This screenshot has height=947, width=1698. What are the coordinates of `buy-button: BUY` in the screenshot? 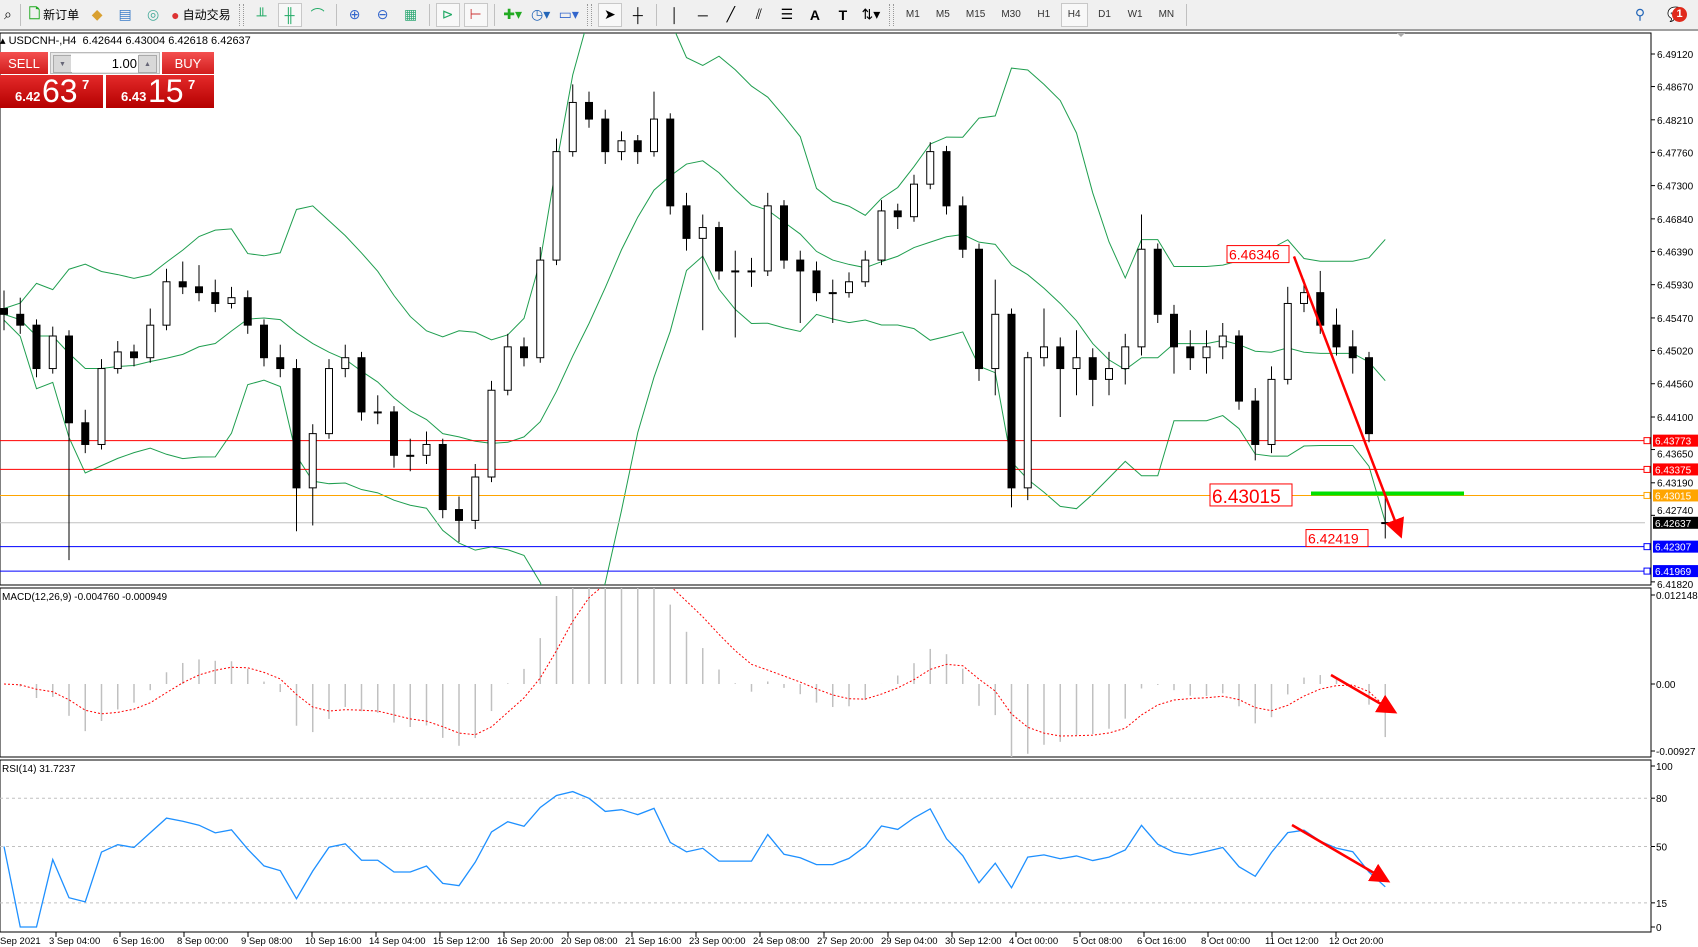 It's located at (188, 63).